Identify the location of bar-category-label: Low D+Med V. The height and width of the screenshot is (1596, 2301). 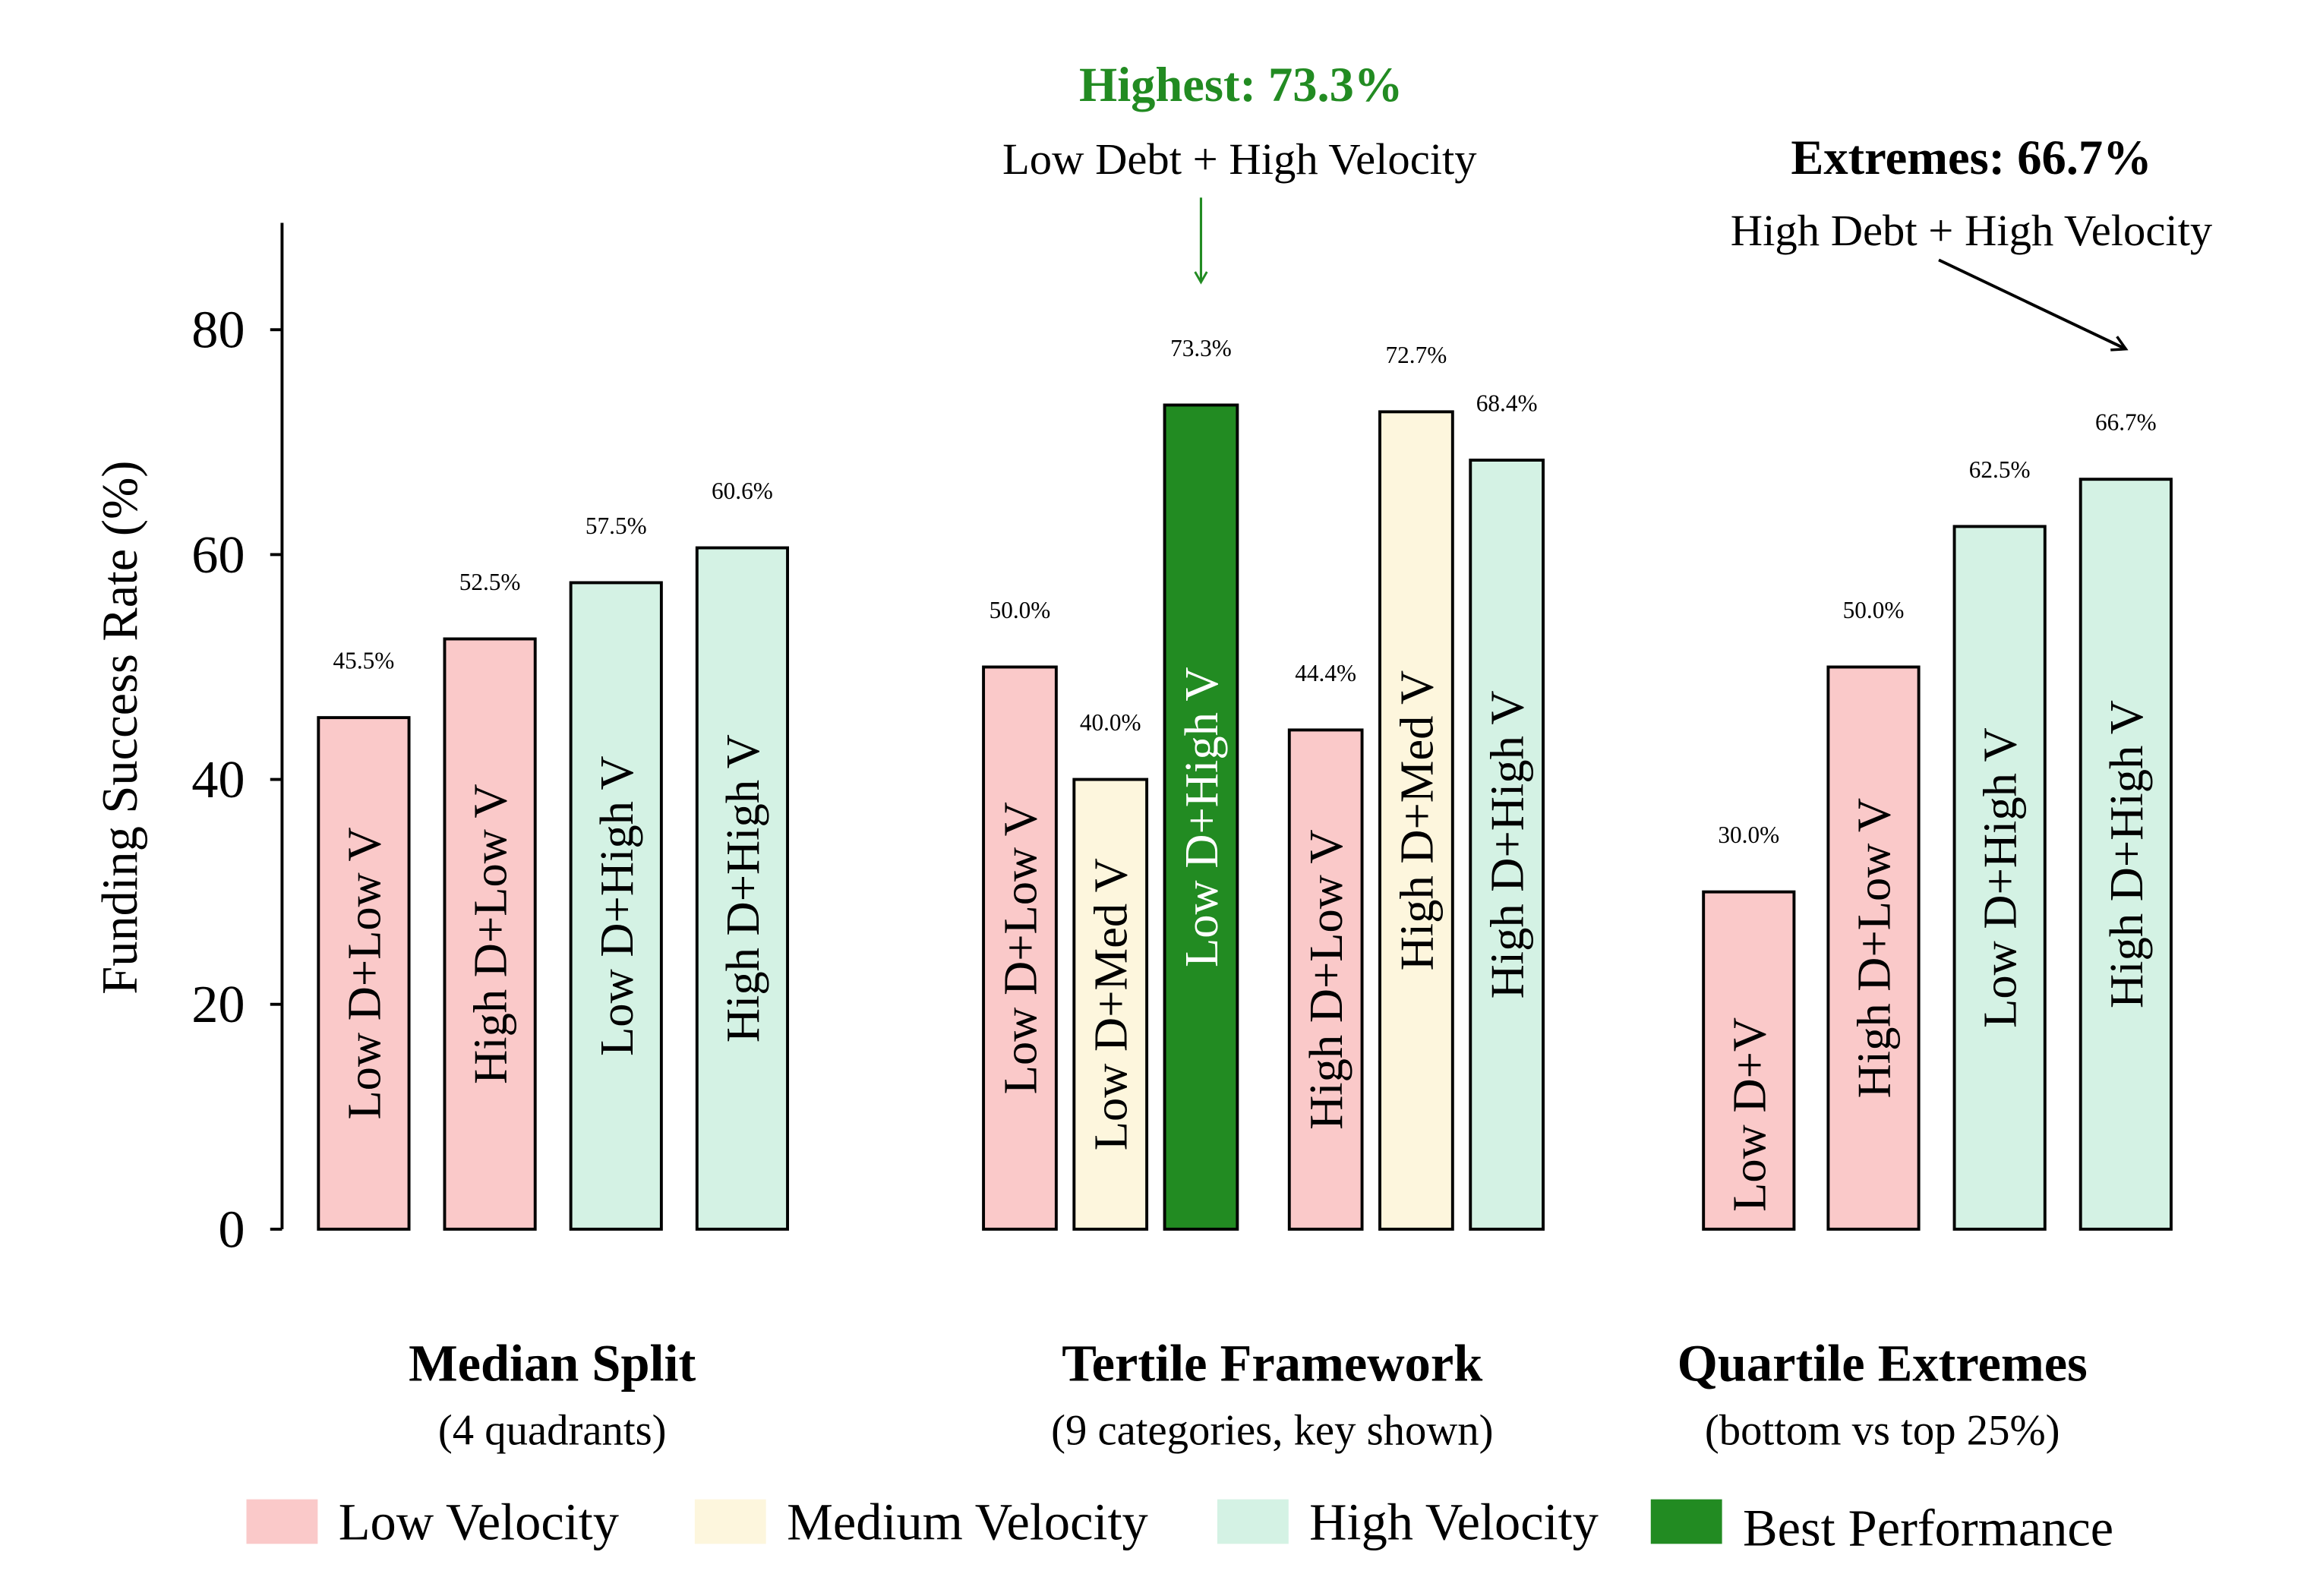
(1111, 1004).